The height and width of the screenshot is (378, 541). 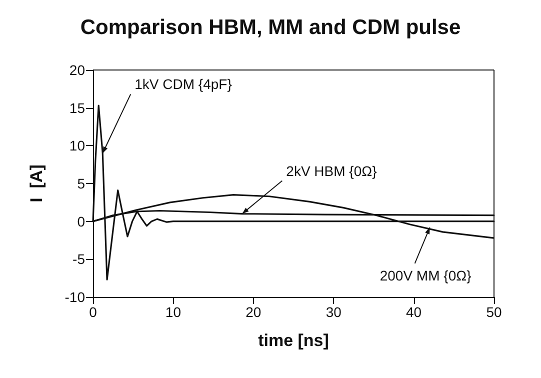 What do you see at coordinates (270, 27) in the screenshot?
I see `chart-title: Comparison HBM, MM and CDM pulse` at bounding box center [270, 27].